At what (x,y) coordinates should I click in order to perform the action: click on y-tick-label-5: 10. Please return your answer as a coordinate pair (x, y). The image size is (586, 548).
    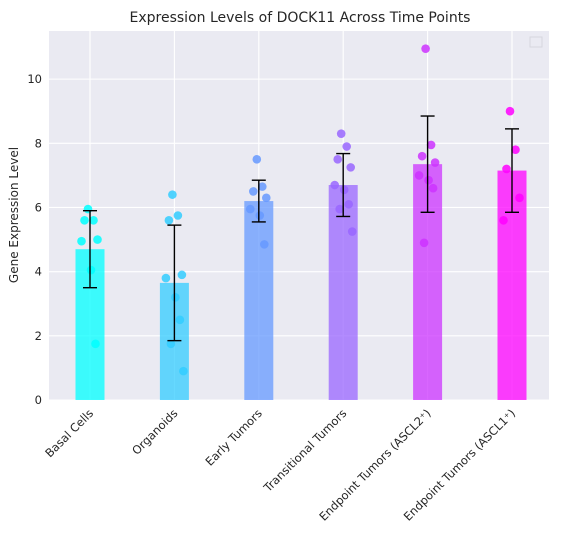
    Looking at the image, I should click on (34, 79).